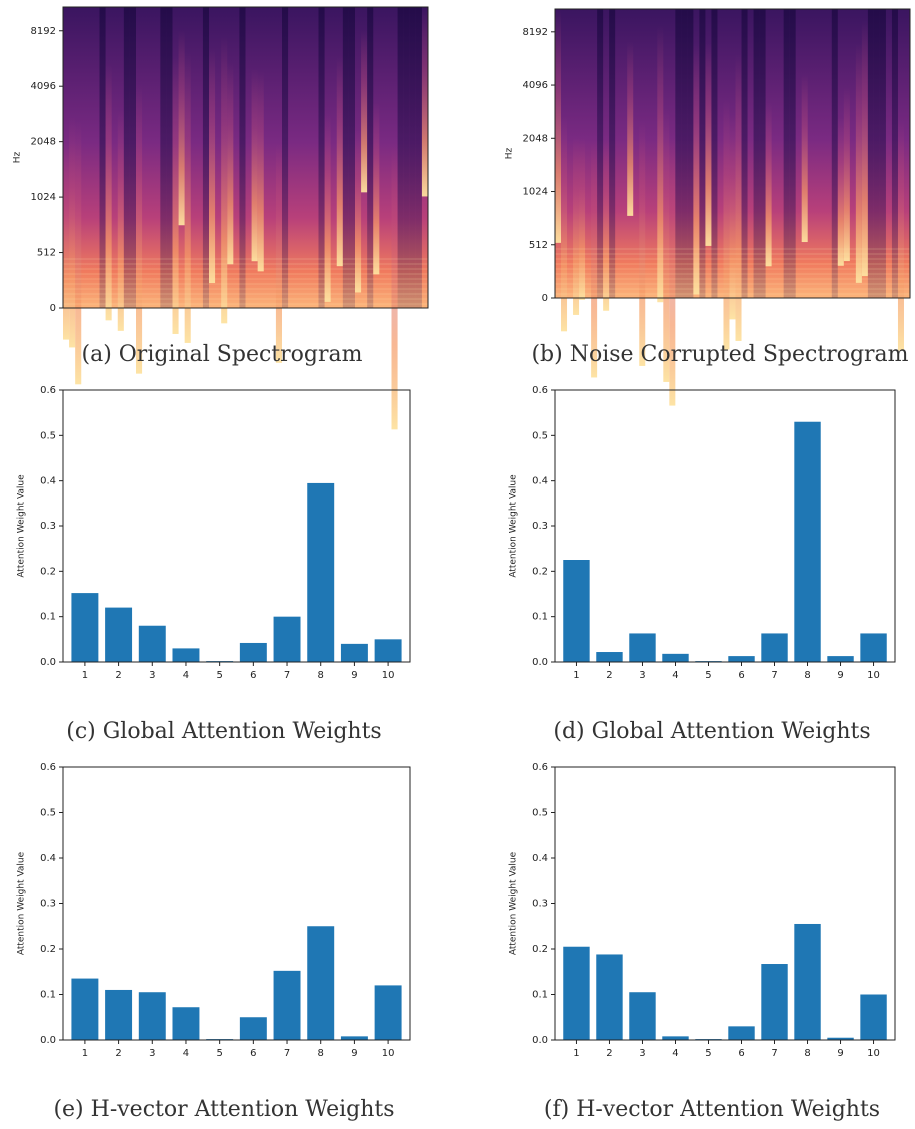 This screenshot has height=1129, width=915. What do you see at coordinates (43, 86) in the screenshot?
I see `y-tick-label: 4096` at bounding box center [43, 86].